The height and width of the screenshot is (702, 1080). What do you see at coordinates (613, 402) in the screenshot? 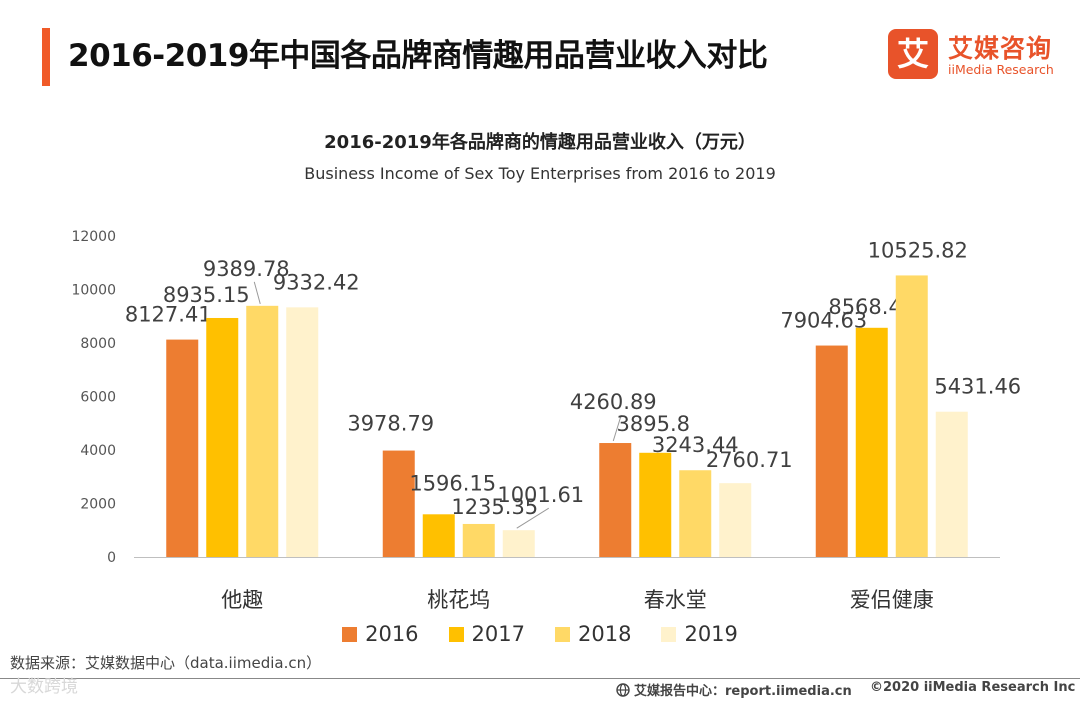
I see `data-label: 4260.89` at bounding box center [613, 402].